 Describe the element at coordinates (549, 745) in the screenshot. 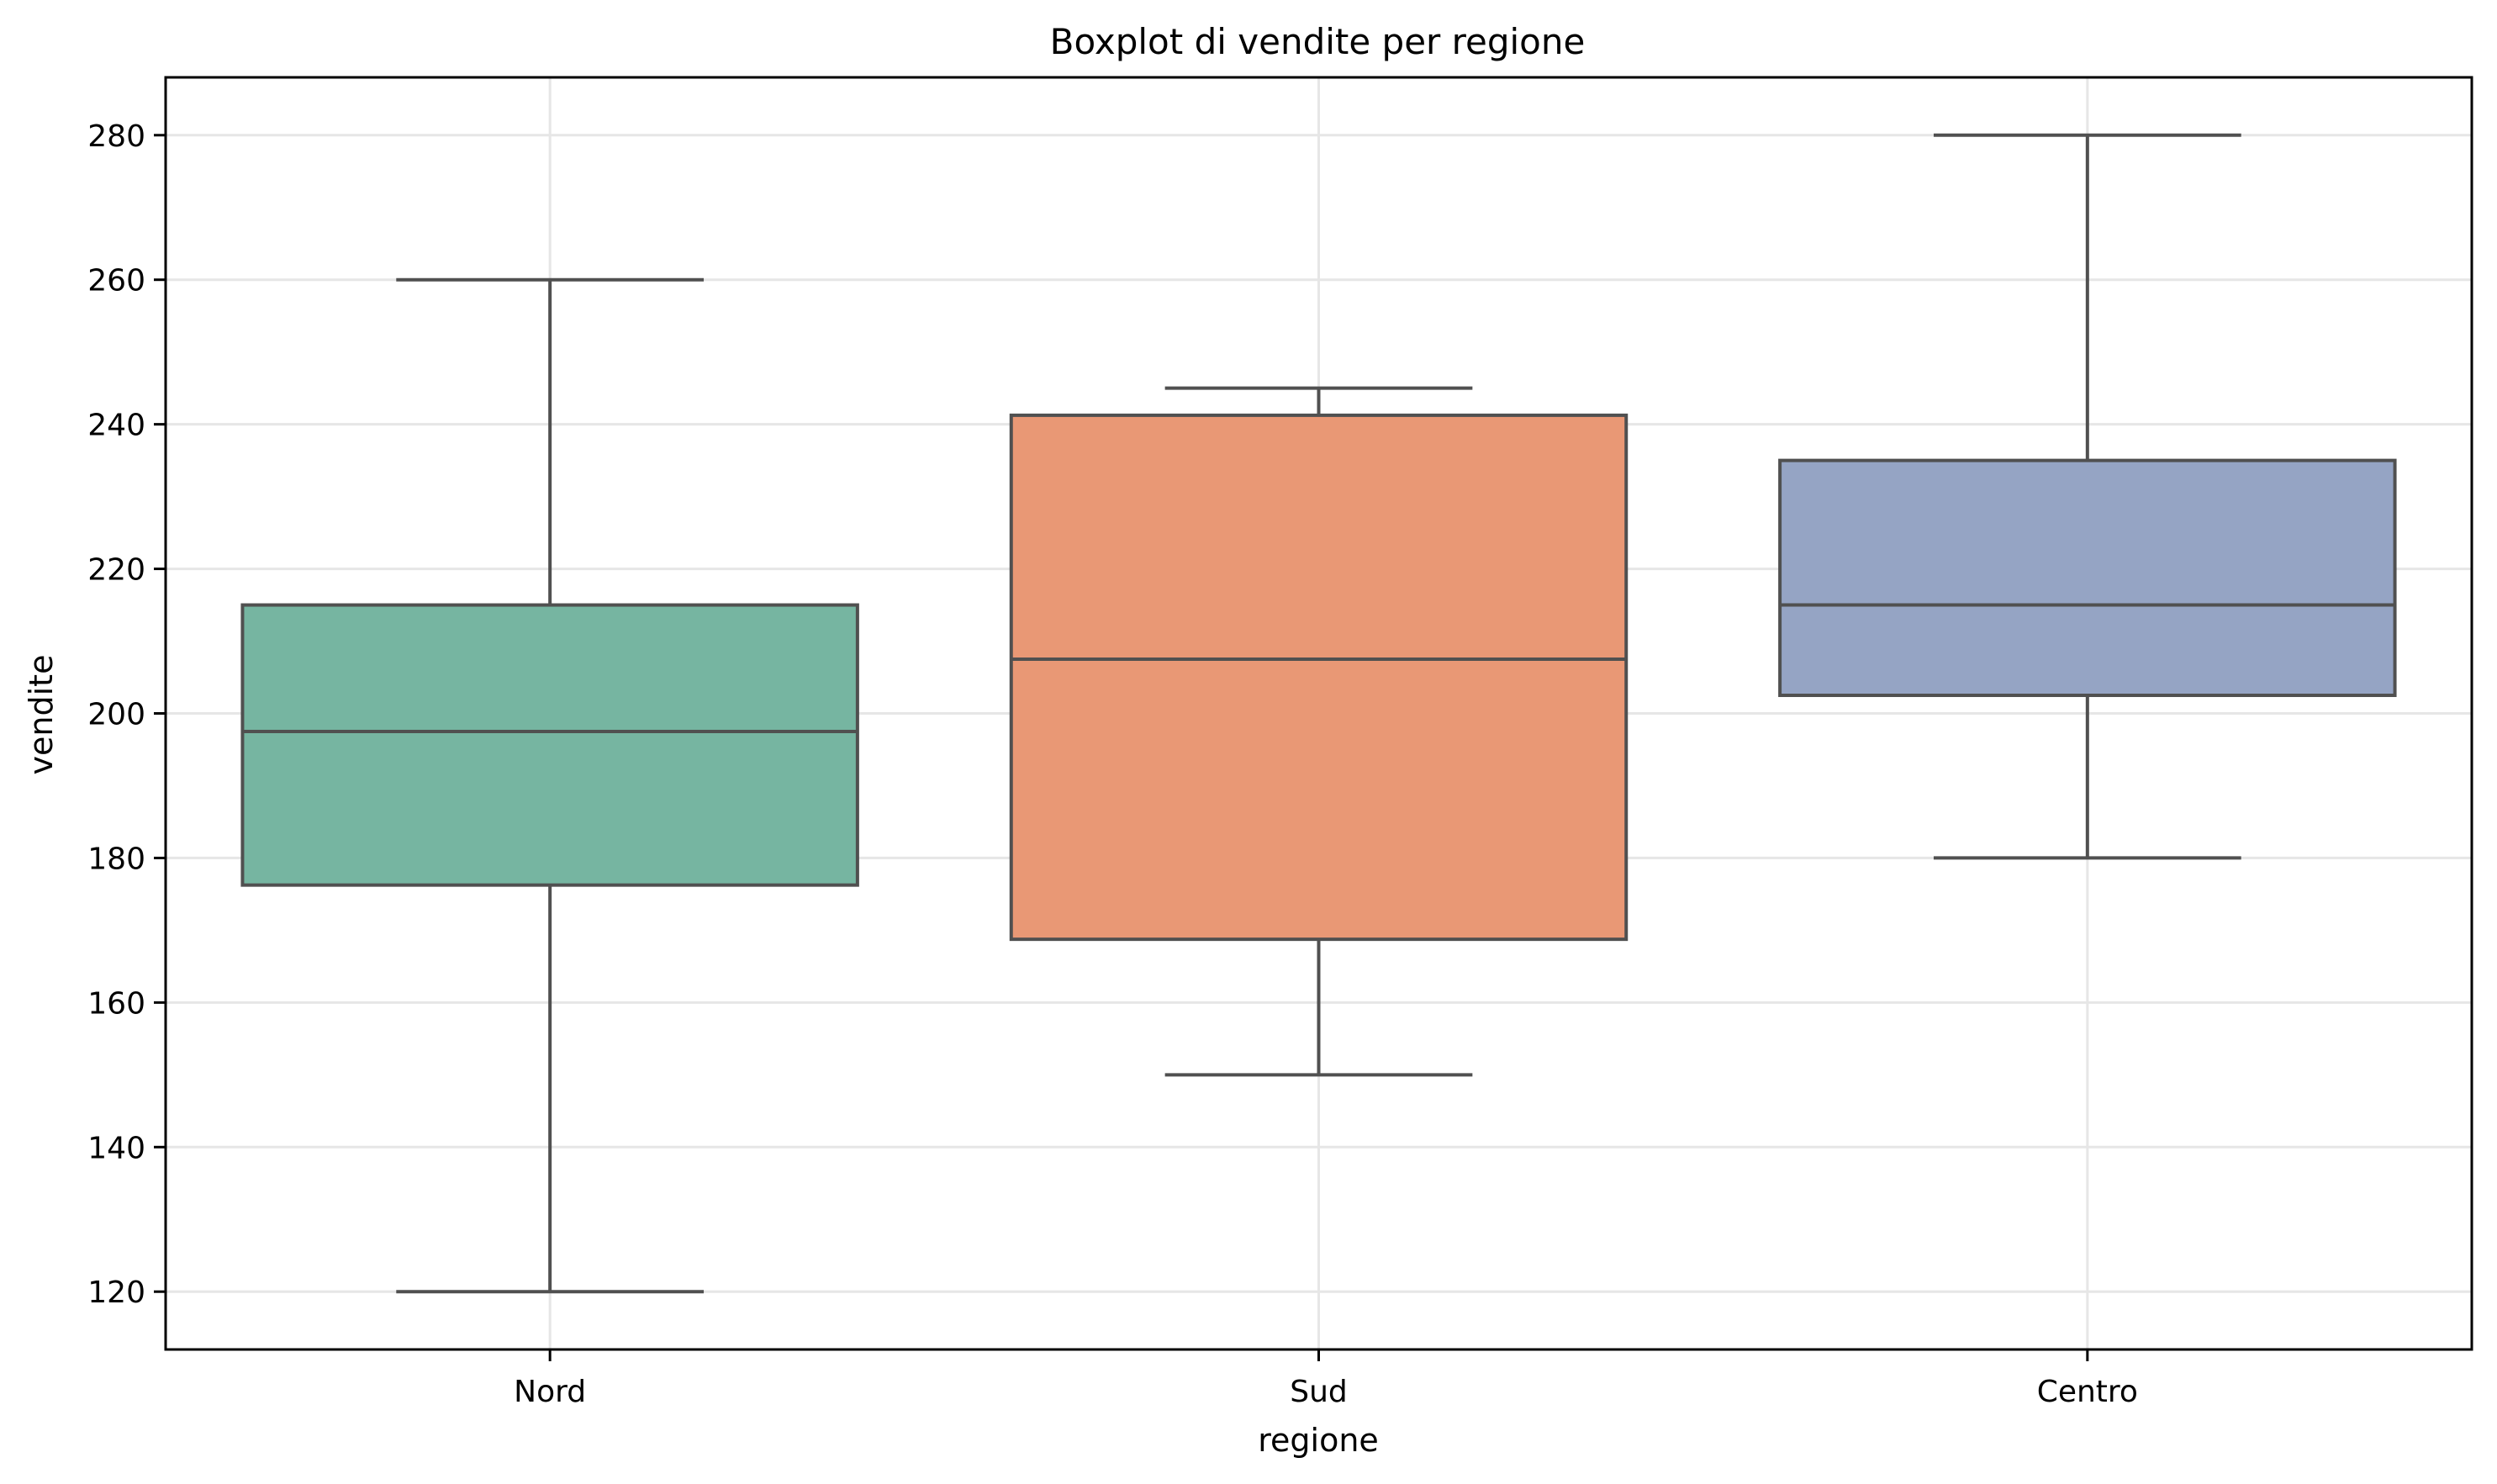

I see `box-nord` at that location.